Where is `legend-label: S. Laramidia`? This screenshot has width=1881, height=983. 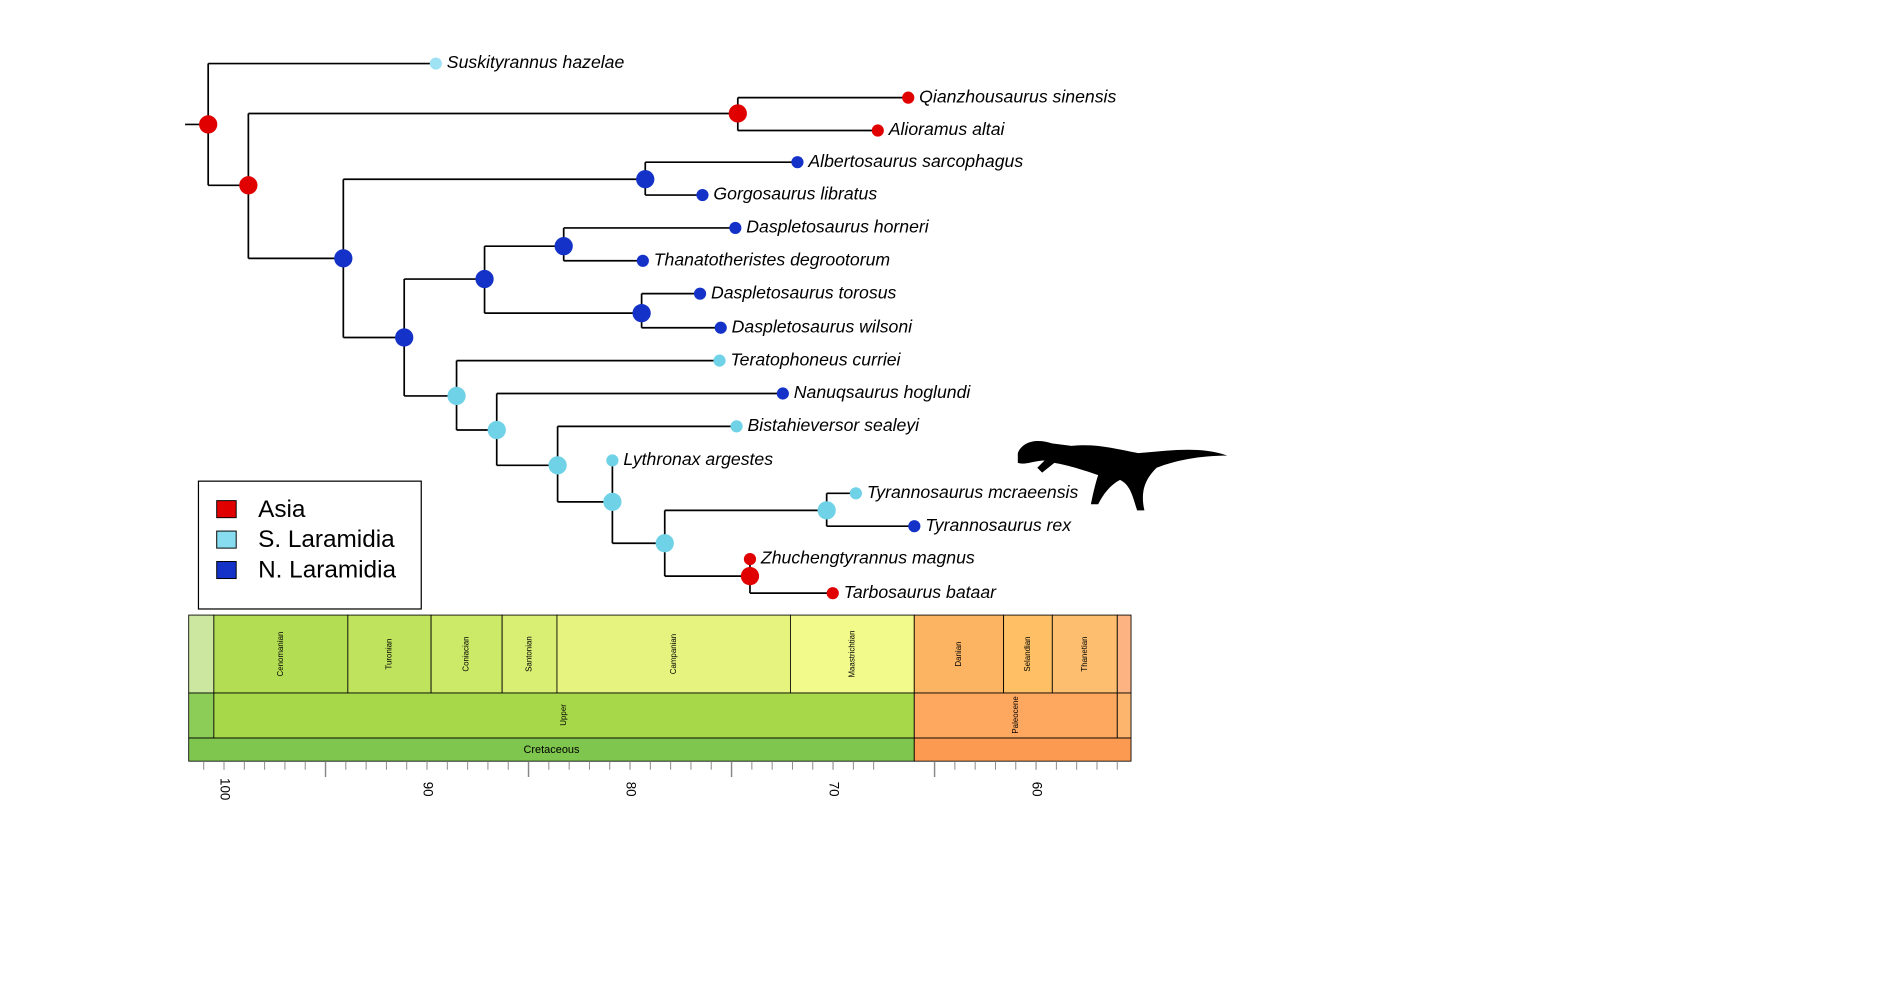 legend-label: S. Laramidia is located at coordinates (326, 539).